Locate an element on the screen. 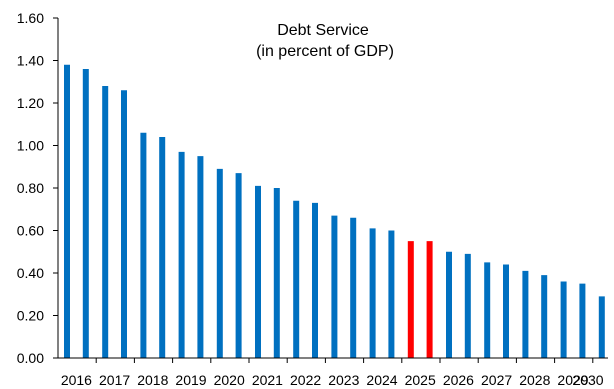 This screenshot has width=614, height=389. x-tick-label: 2025 is located at coordinates (420, 380).